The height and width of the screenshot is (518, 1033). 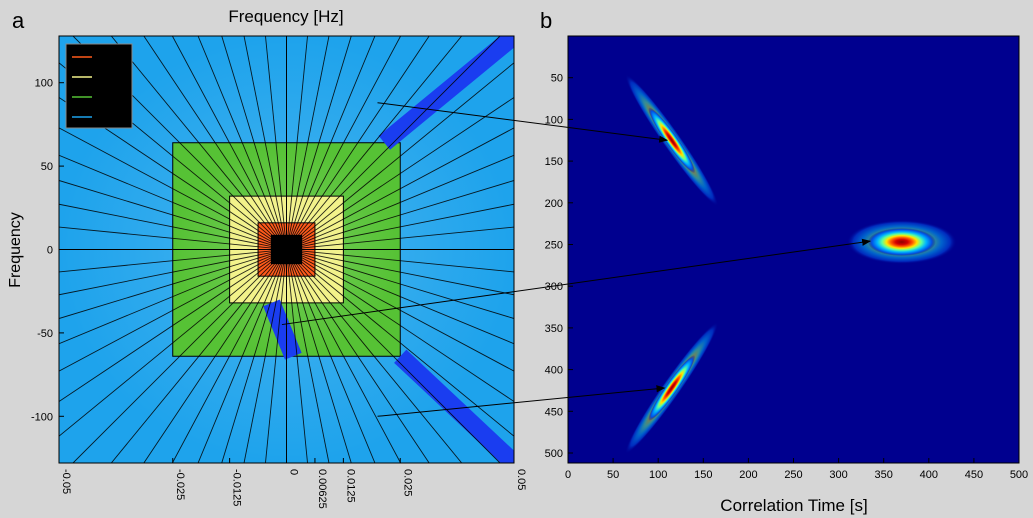 I want to click on x-tick-label: 0.05, so click(x=521, y=479).